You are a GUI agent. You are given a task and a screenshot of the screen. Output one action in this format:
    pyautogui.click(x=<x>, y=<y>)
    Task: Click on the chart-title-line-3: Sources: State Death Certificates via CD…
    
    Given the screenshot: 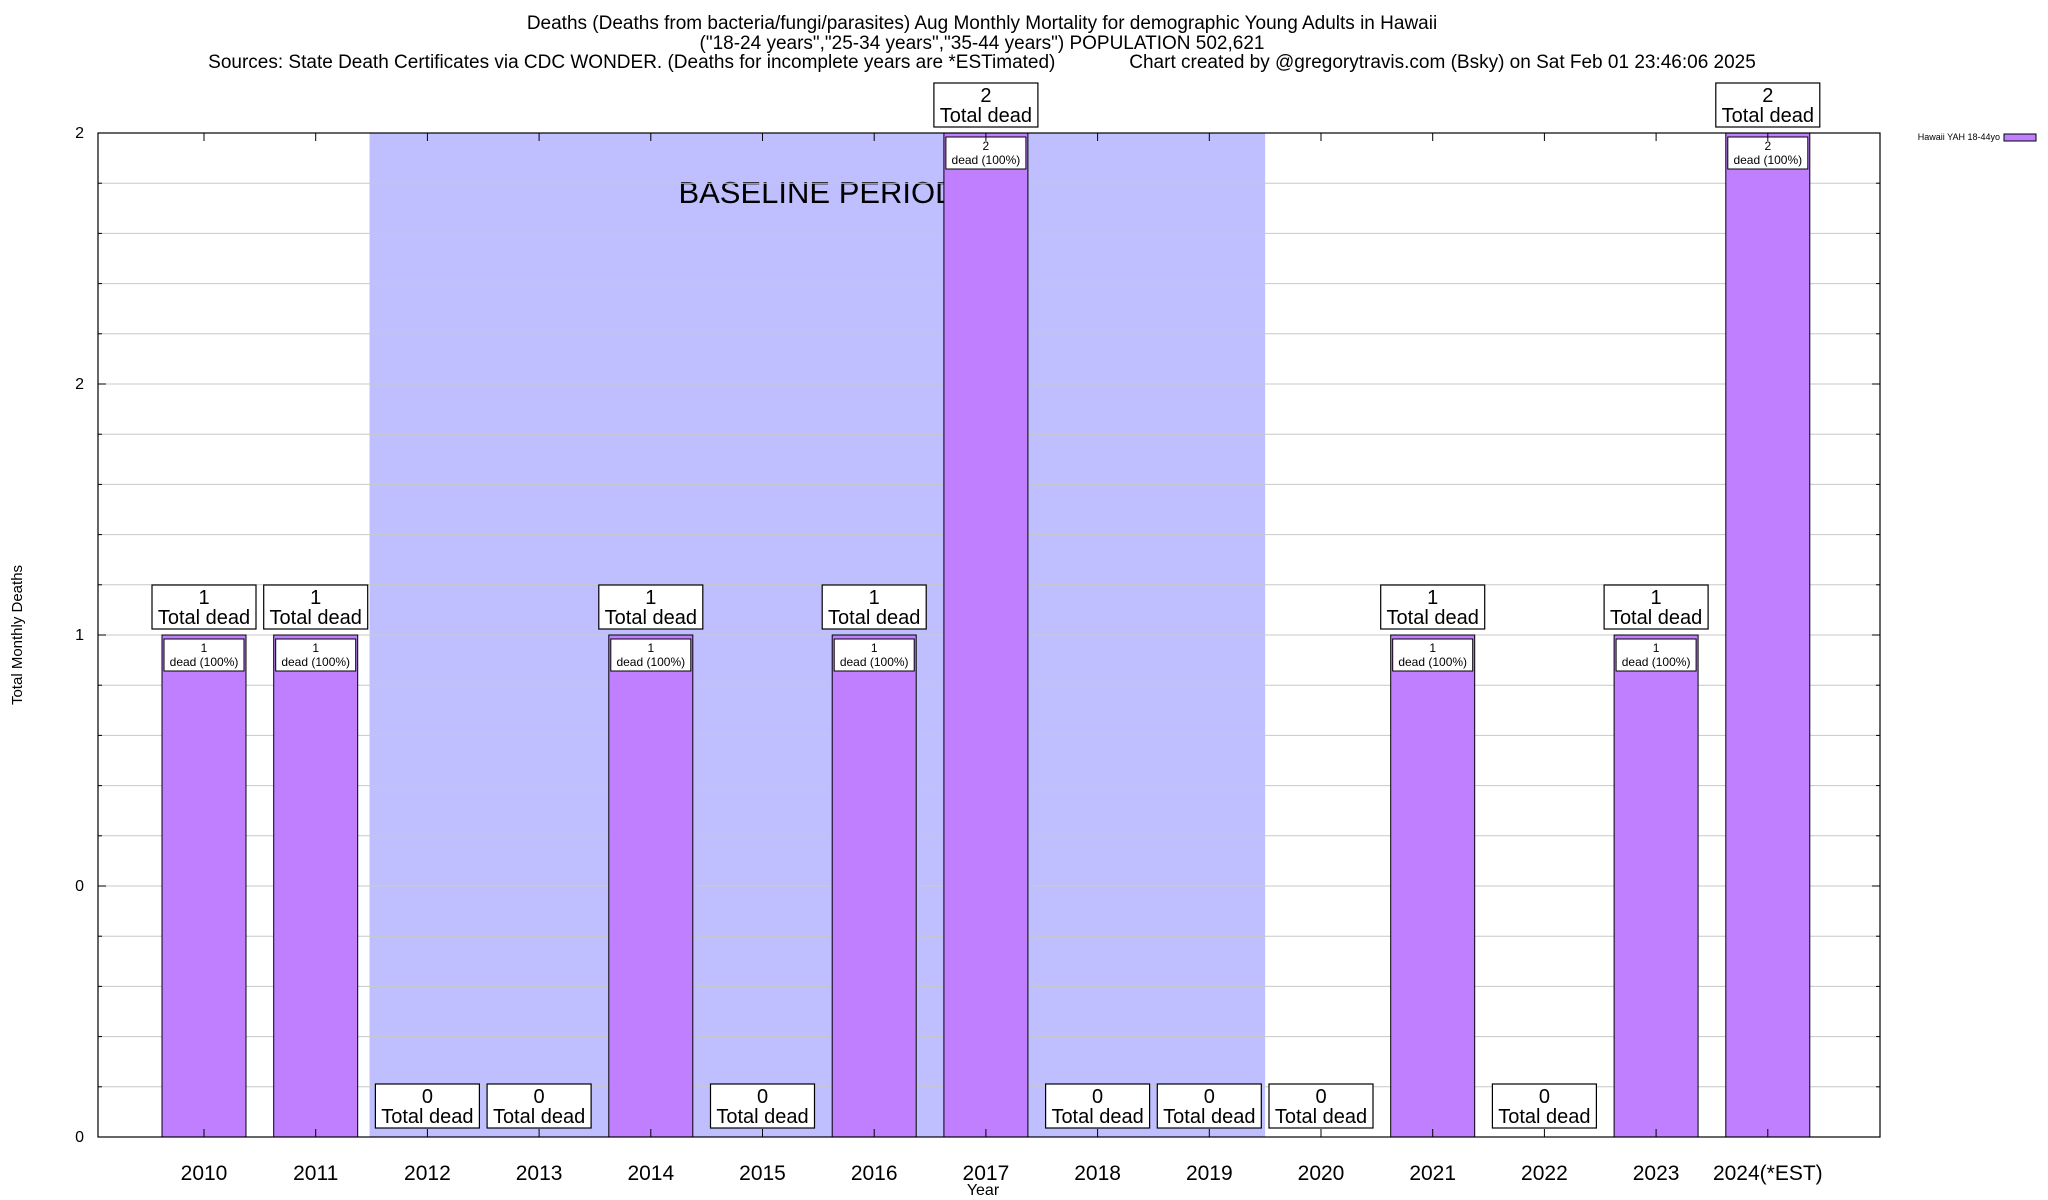 What is the action you would take?
    pyautogui.click(x=982, y=62)
    